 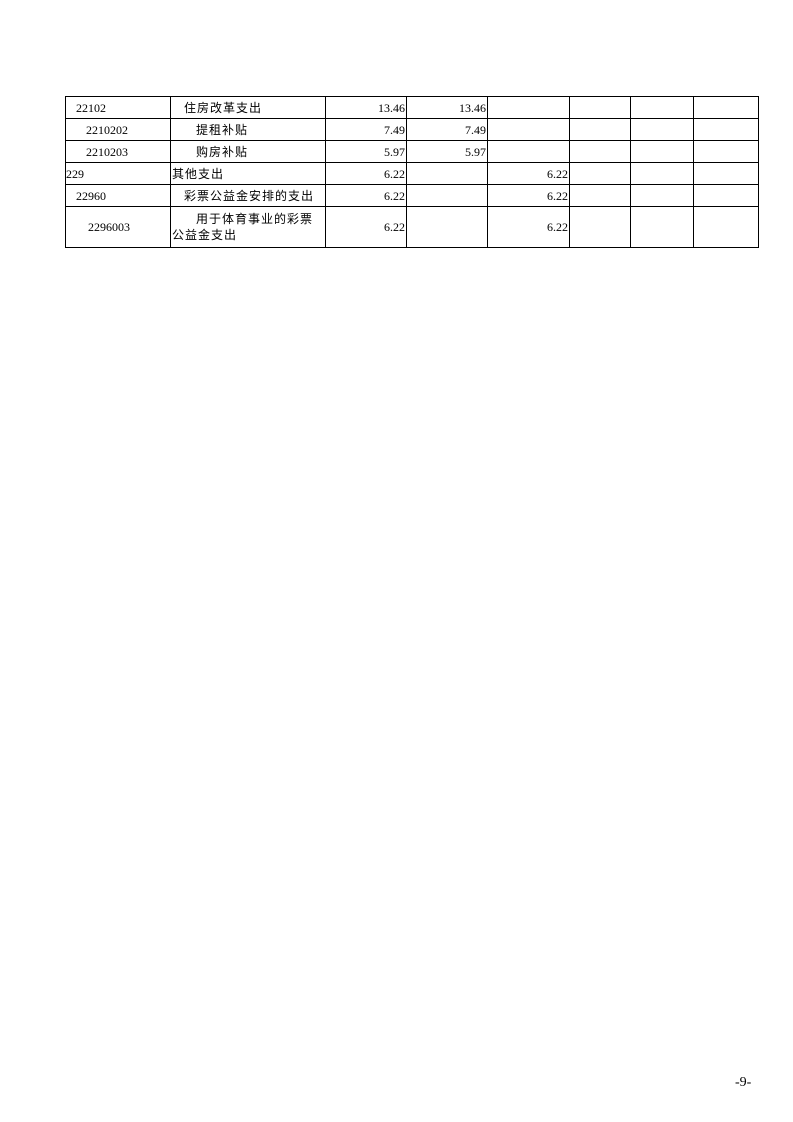 I want to click on cell-name: 购房补贴, so click(x=248, y=151).